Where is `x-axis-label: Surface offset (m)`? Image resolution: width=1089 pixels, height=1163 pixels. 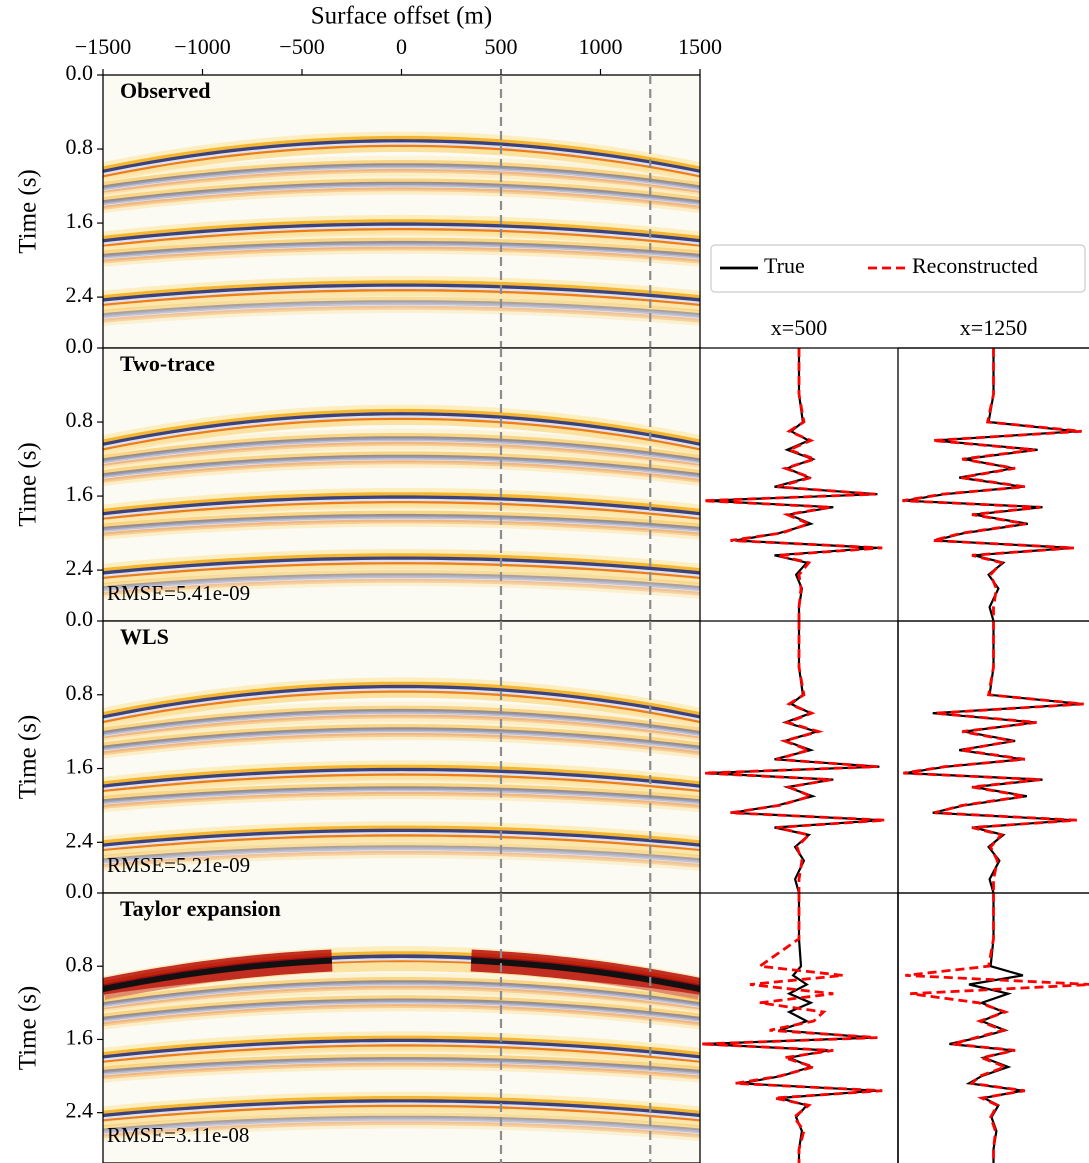
x-axis-label: Surface offset (m) is located at coordinates (401, 16).